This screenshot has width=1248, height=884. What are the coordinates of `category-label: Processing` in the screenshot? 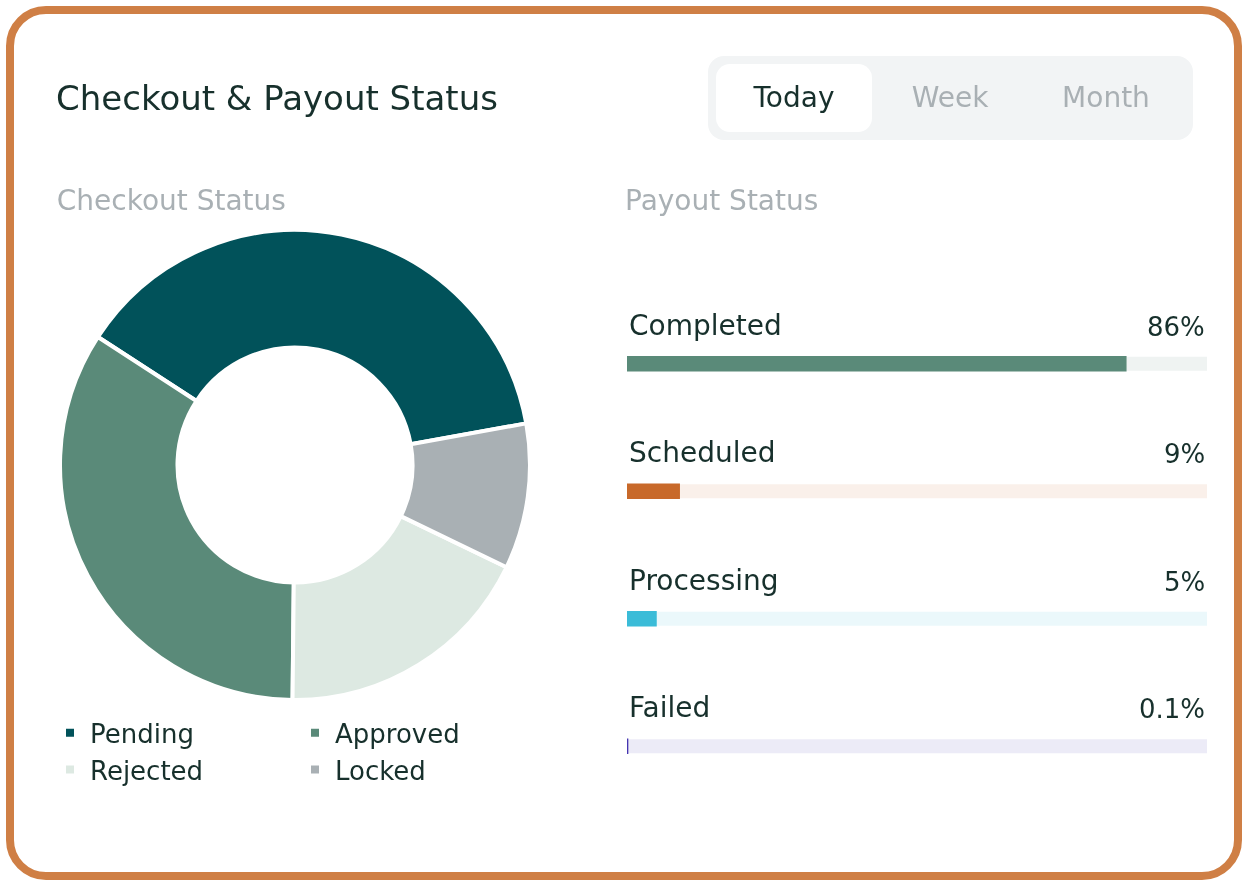 It's located at (704, 580).